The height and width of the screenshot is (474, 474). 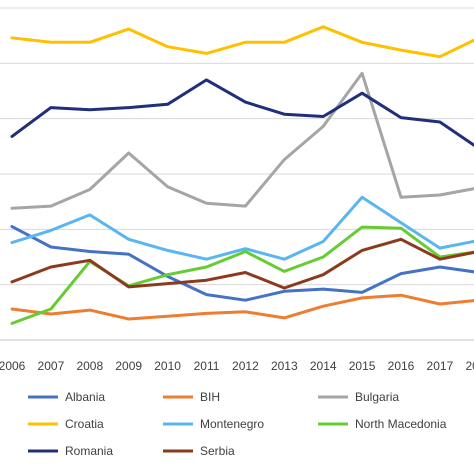 I want to click on x-tick-label: 2007, so click(x=51, y=366).